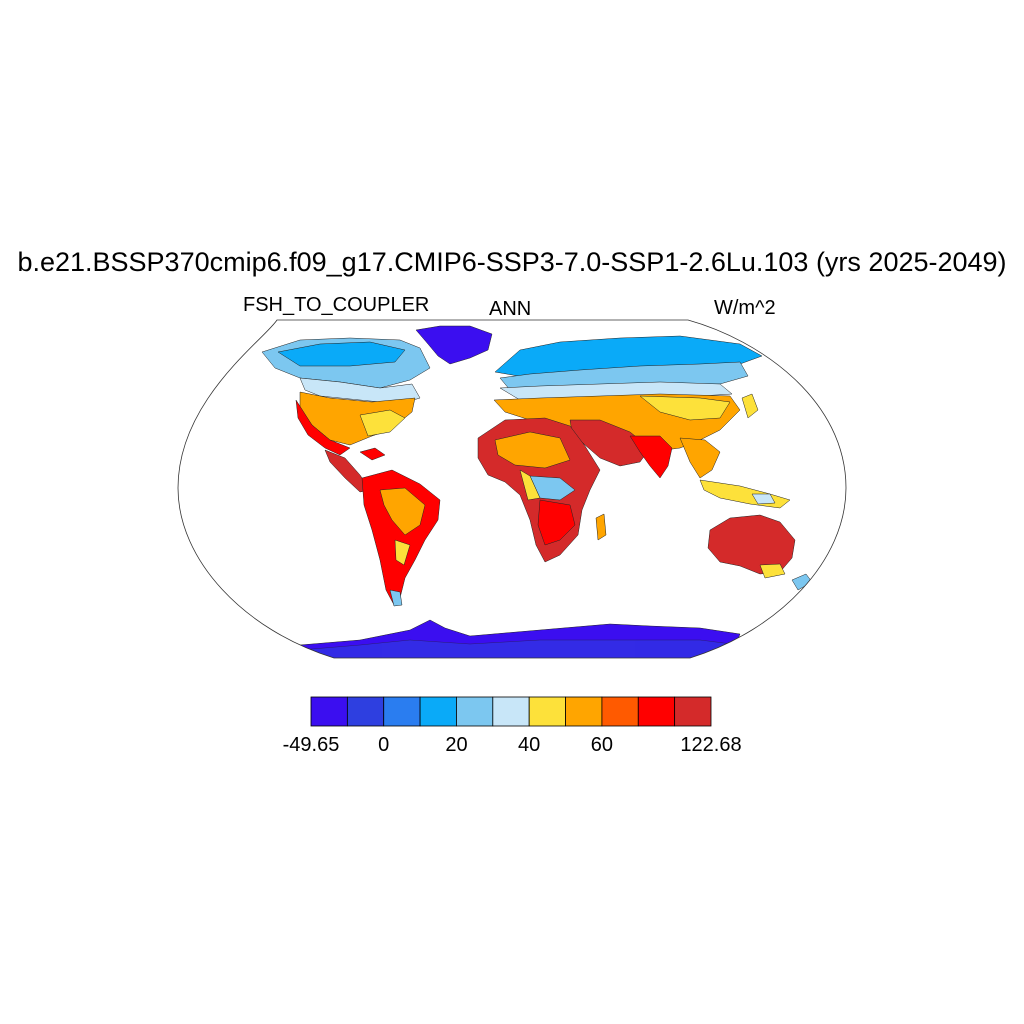  I want to click on australia-south-yellow, so click(772, 571).